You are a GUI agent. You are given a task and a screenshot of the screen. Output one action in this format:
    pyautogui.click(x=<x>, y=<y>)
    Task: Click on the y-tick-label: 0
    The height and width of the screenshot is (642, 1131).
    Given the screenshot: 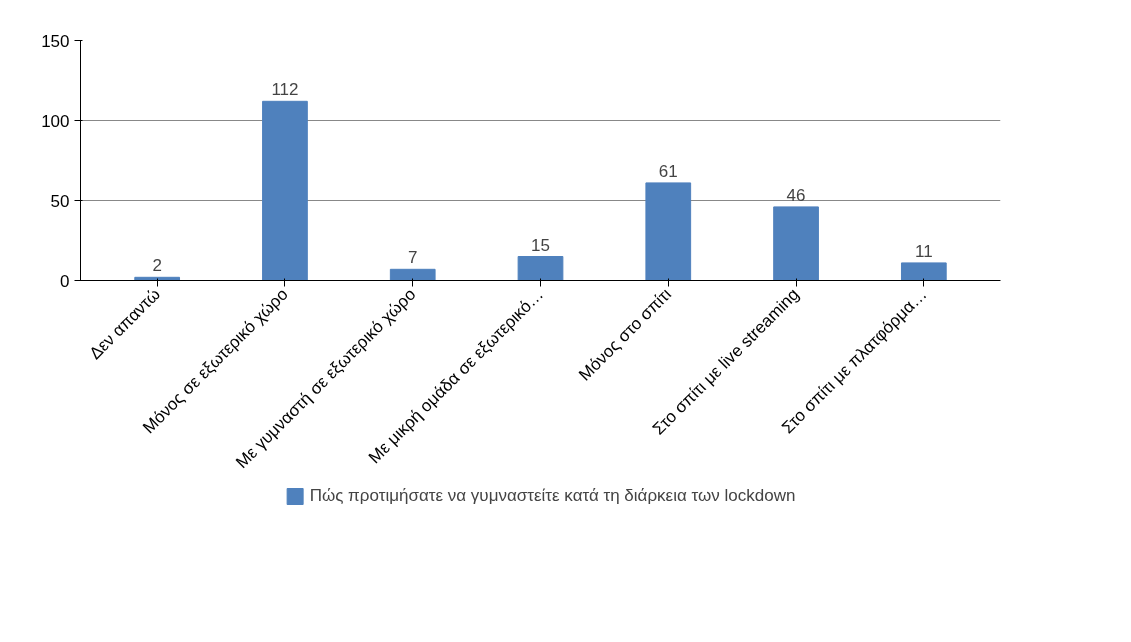 What is the action you would take?
    pyautogui.click(x=65, y=281)
    